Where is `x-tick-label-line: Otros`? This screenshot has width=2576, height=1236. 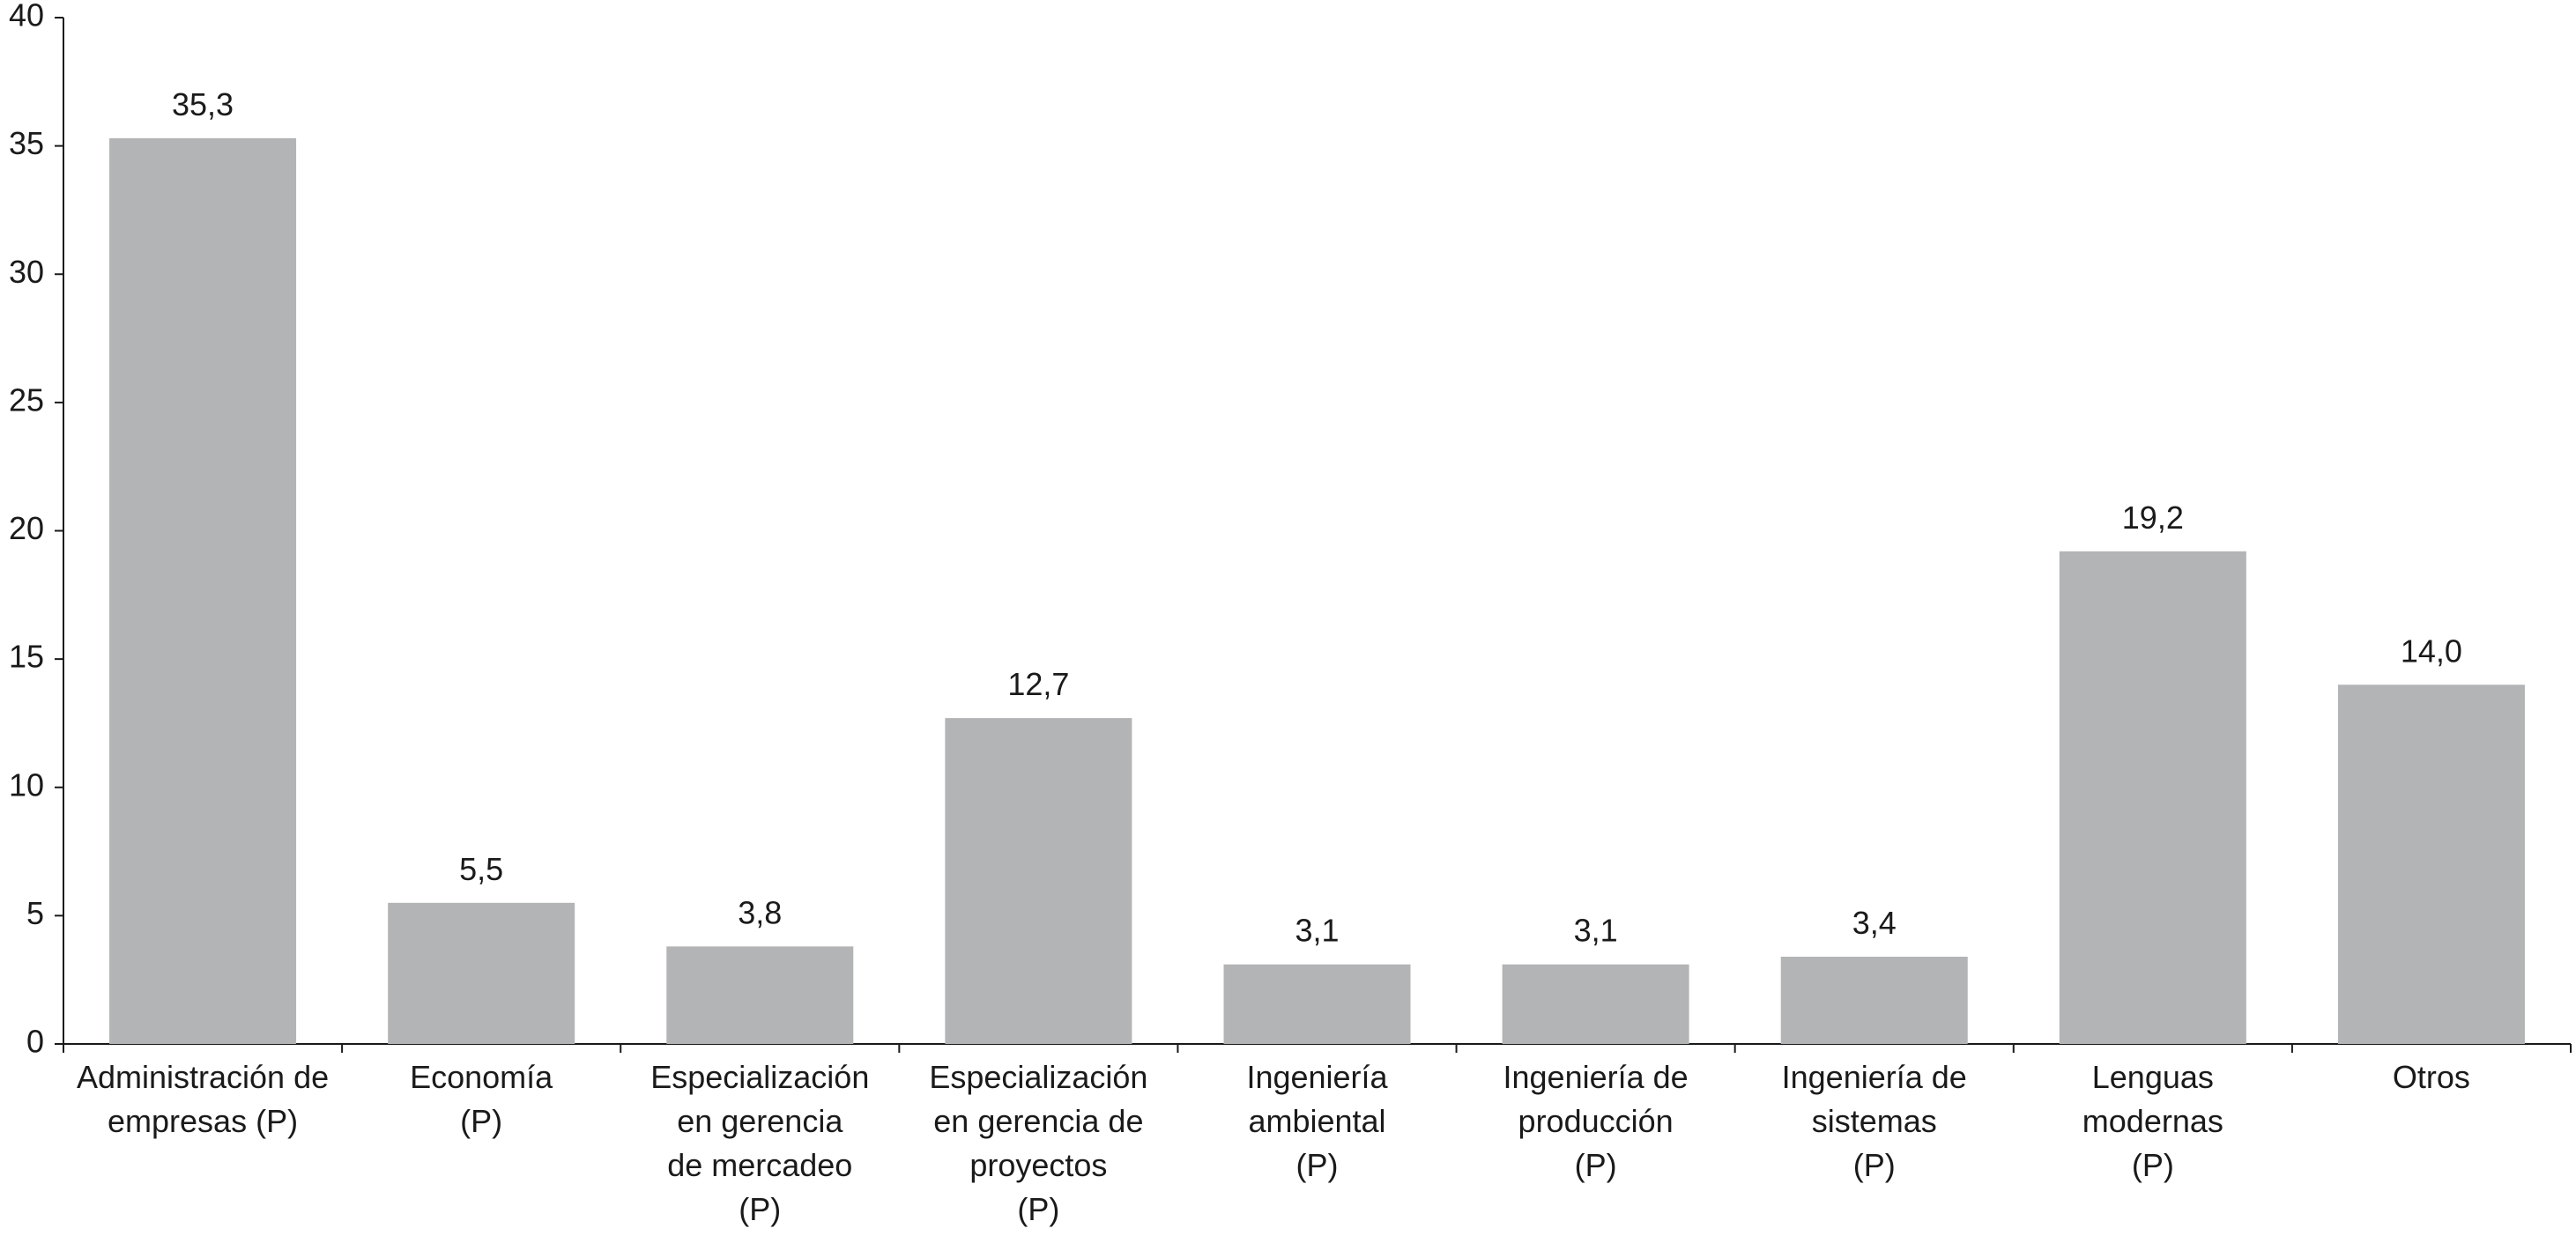
x-tick-label-line: Otros is located at coordinates (2431, 1077).